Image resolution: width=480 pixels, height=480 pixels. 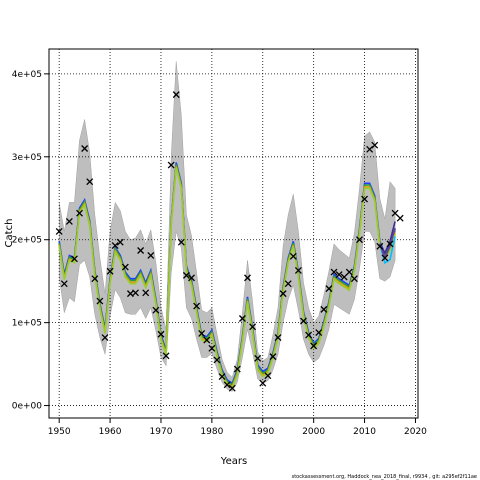 What do you see at coordinates (415, 432) in the screenshot?
I see `x-tick-label: 2020` at bounding box center [415, 432].